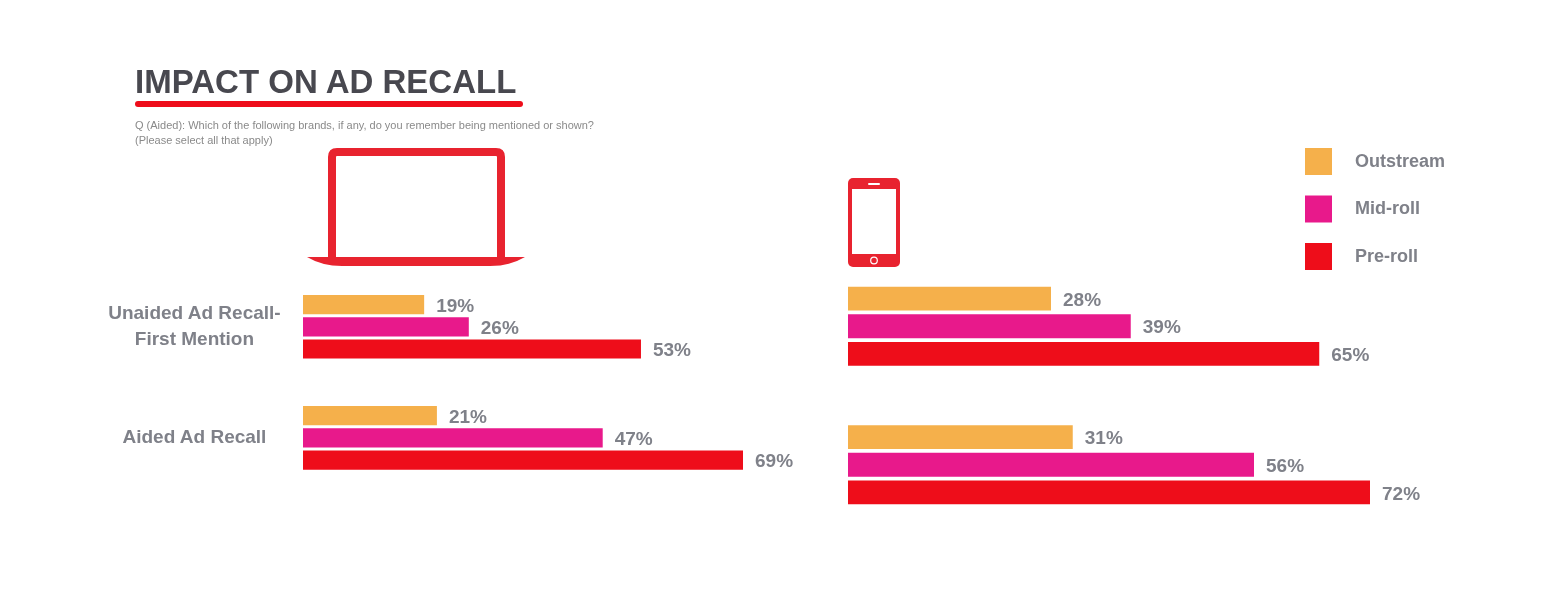  What do you see at coordinates (1350, 355) in the screenshot?
I see `data-label: 65%` at bounding box center [1350, 355].